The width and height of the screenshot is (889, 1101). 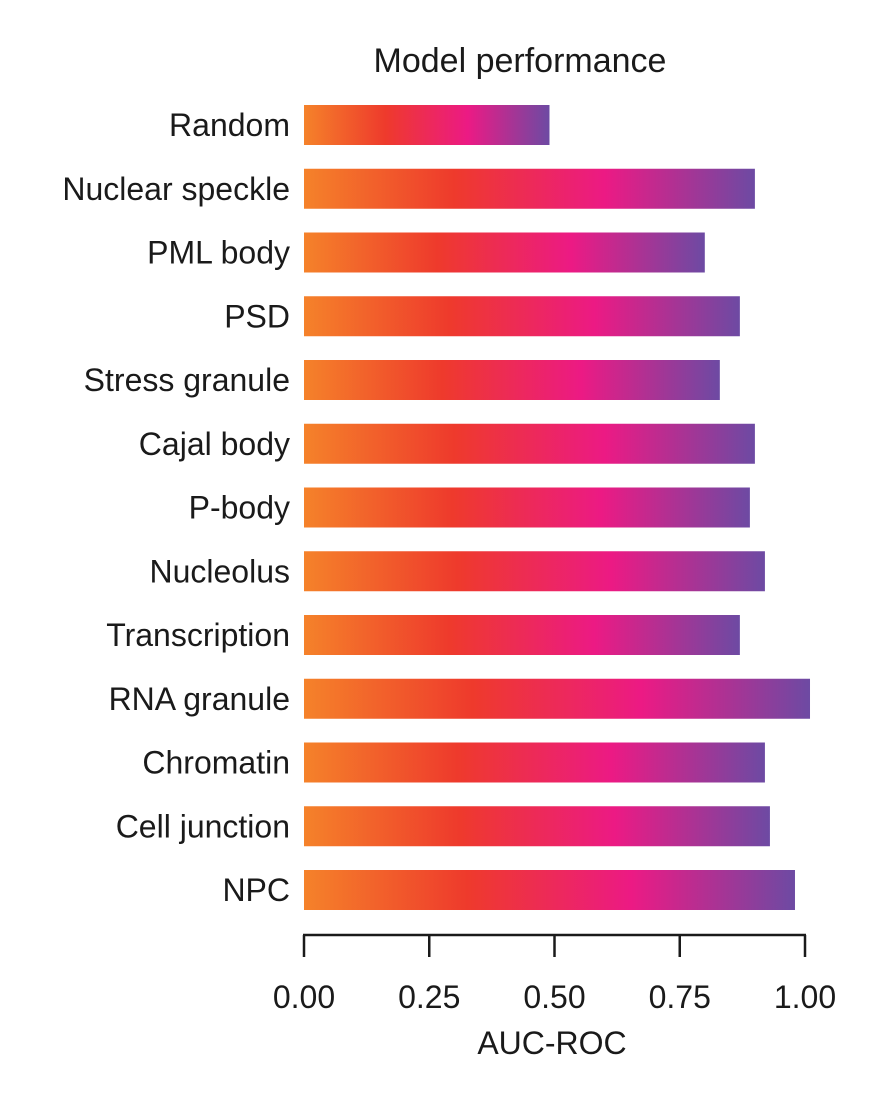 What do you see at coordinates (304, 997) in the screenshot?
I see `x-tick-label: 0.00` at bounding box center [304, 997].